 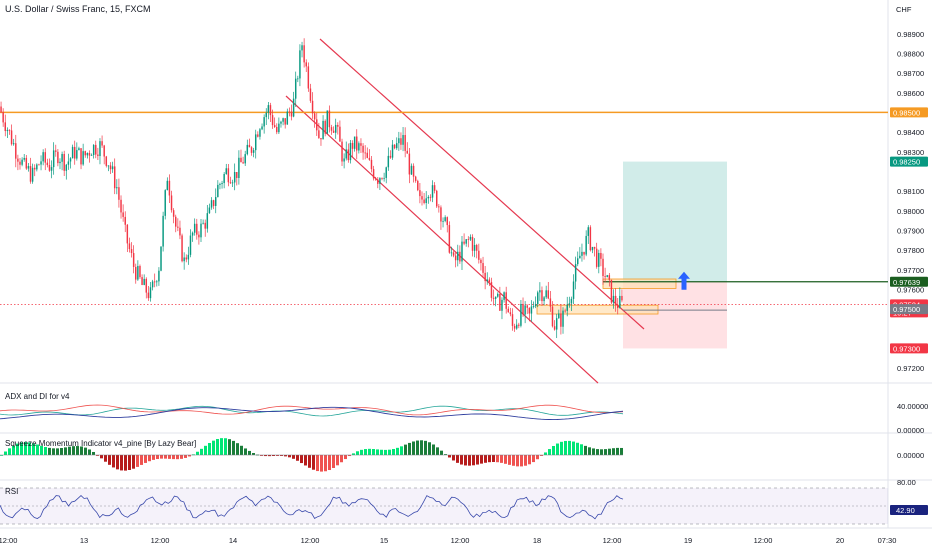 I want to click on time-tick-label: 20, so click(x=840, y=540).